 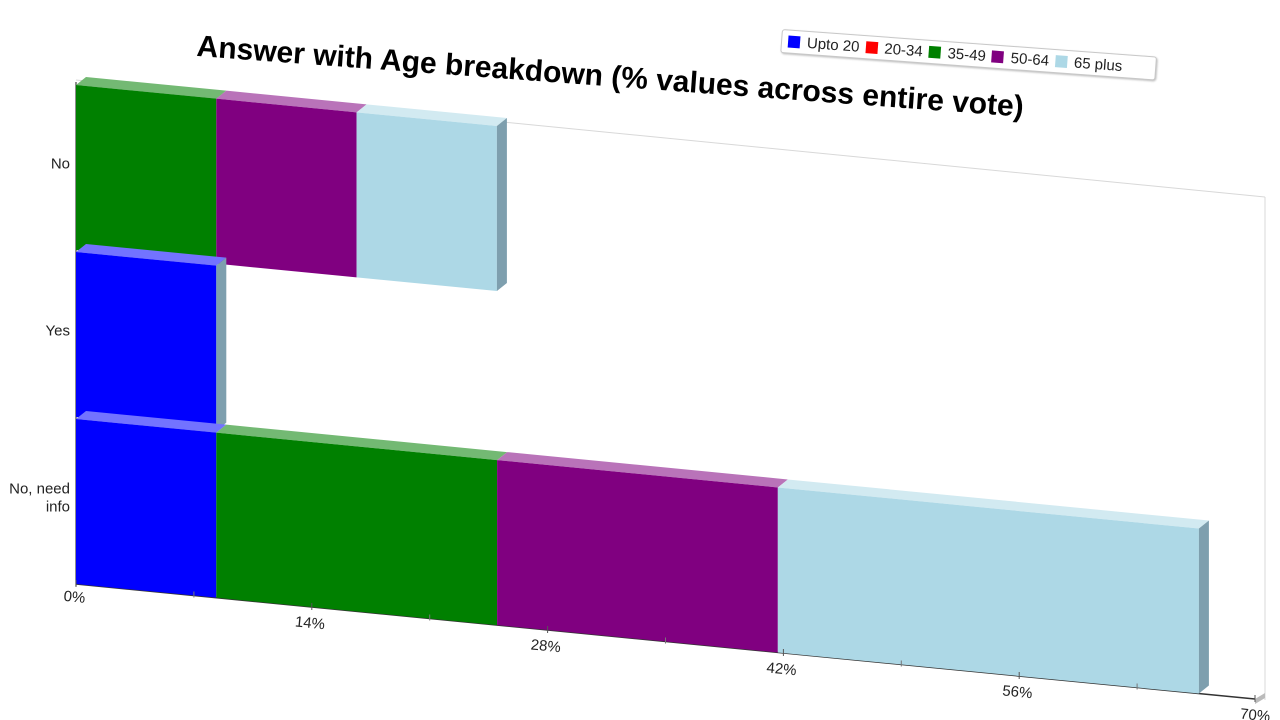 I want to click on category-label: No, so click(x=60, y=164).